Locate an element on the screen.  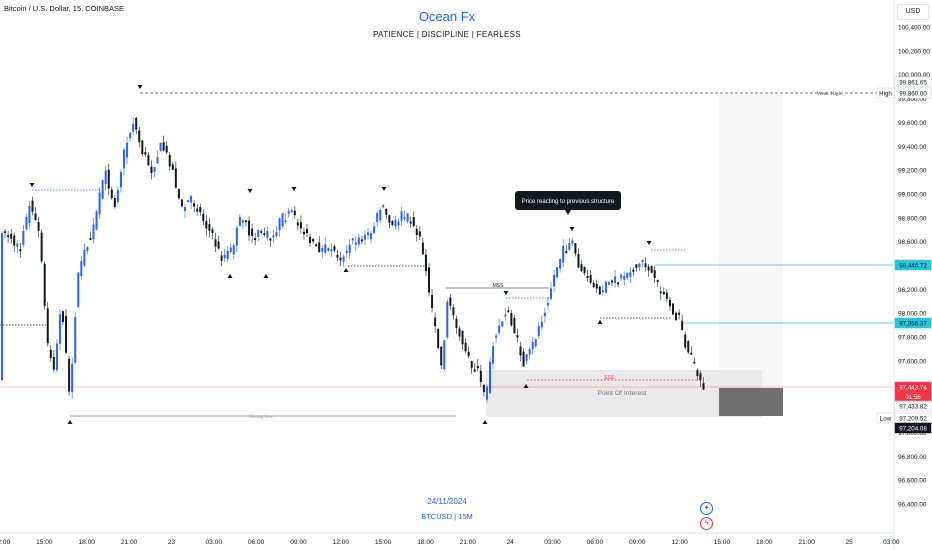
y-tick-label: 97,600.00 is located at coordinates (912, 361).